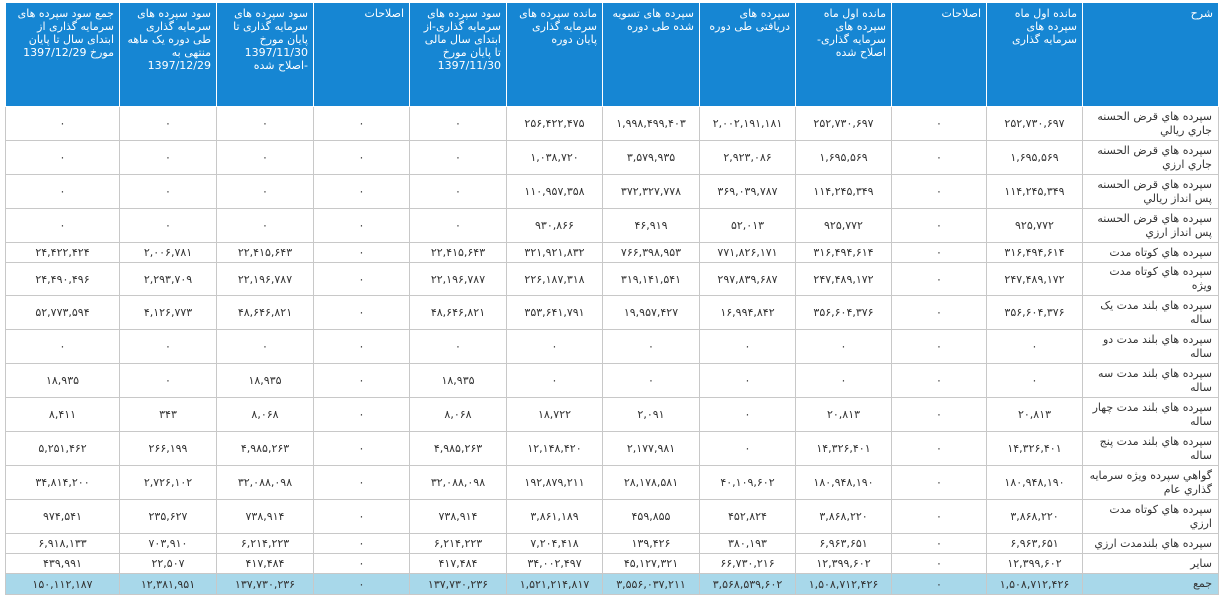  What do you see at coordinates (168, 448) in the screenshot?
I see `cell-value: ۲۶۶,۱۹۹` at bounding box center [168, 448].